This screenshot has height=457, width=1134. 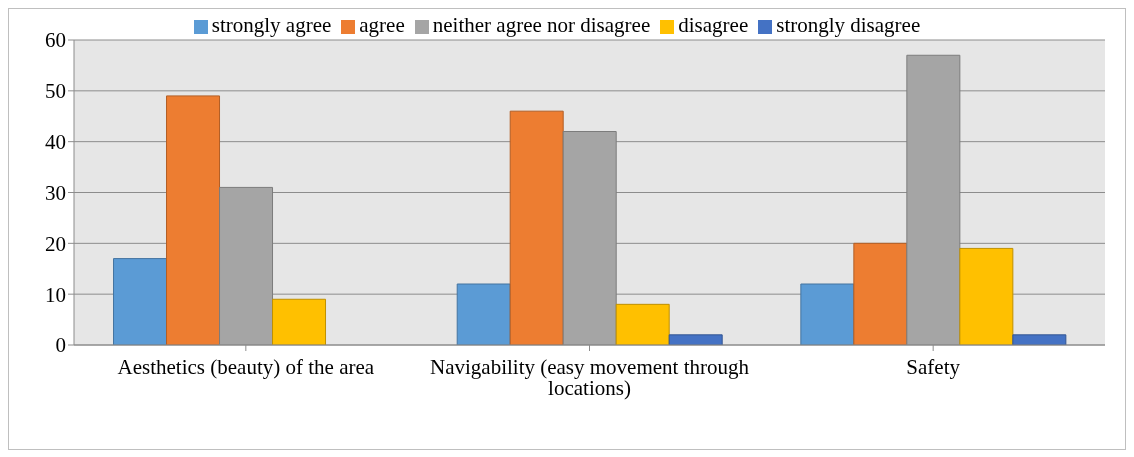 I want to click on y-tick-label: 40, so click(x=55, y=142).